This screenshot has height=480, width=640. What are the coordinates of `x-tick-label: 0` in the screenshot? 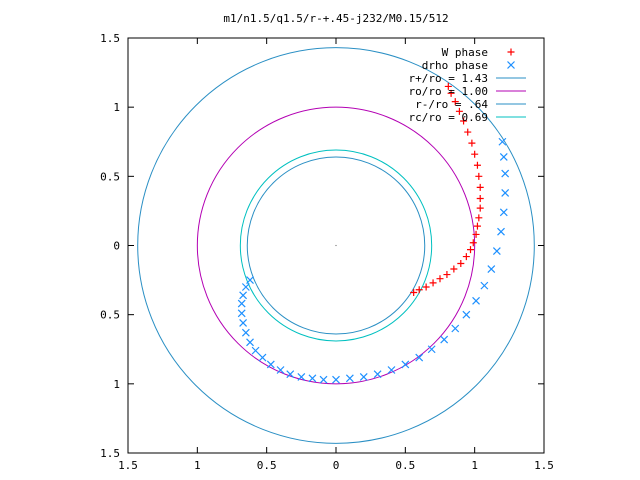 It's located at (336, 465).